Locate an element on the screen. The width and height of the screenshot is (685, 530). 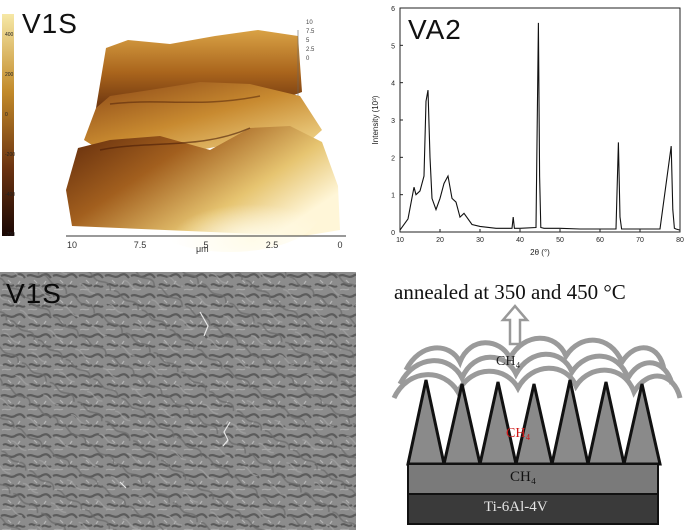
afm-x-unit: μm is located at coordinates (202, 249).